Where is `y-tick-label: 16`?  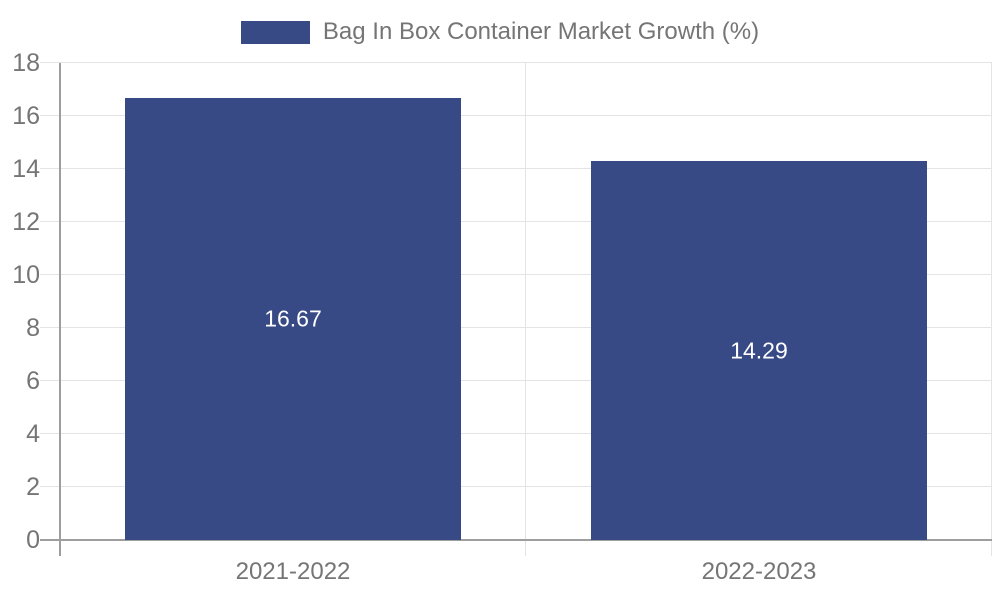 y-tick-label: 16 is located at coordinates (26, 115).